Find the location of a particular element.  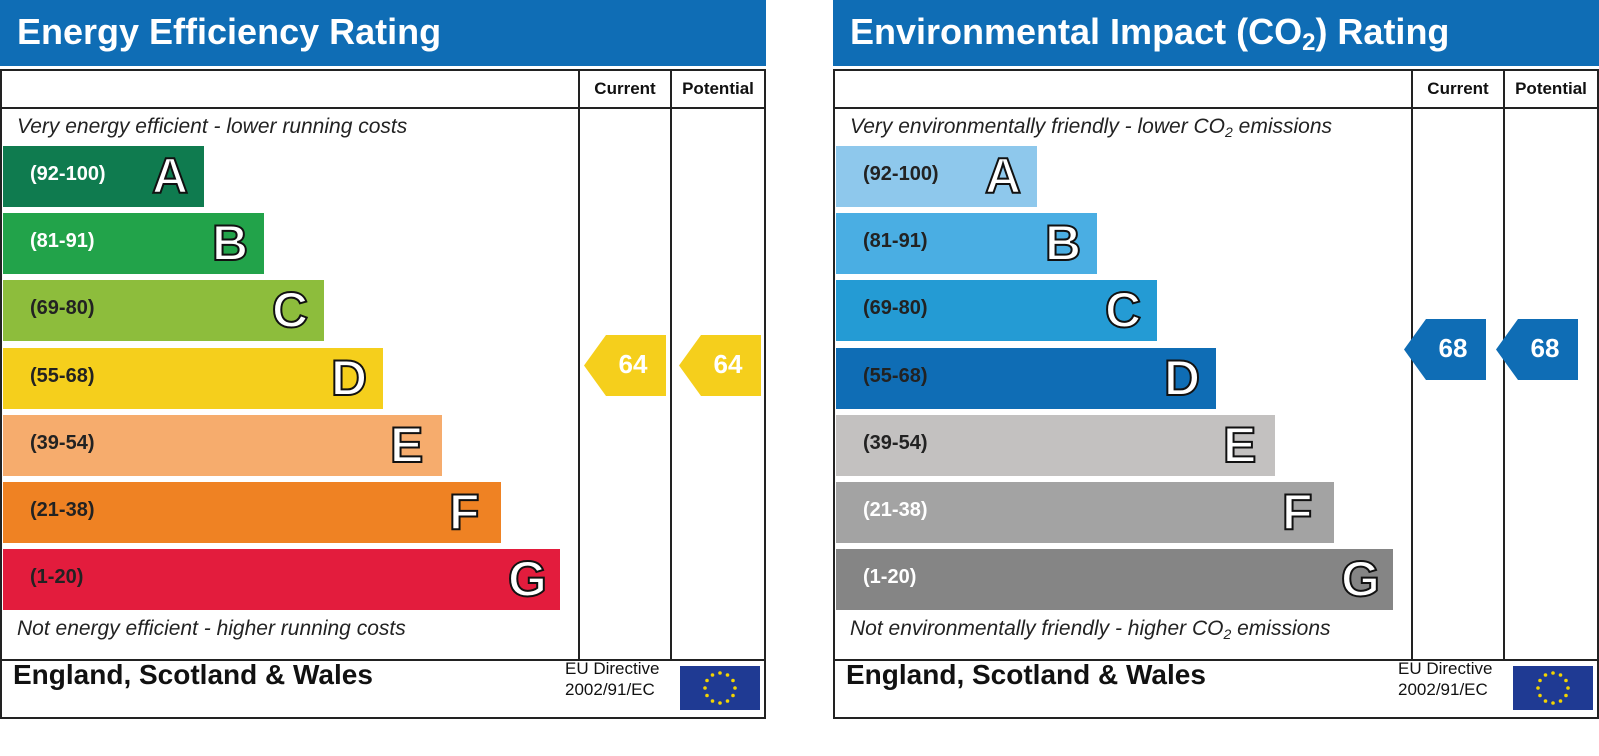

top-note-end: emissions is located at coordinates (1282, 126).